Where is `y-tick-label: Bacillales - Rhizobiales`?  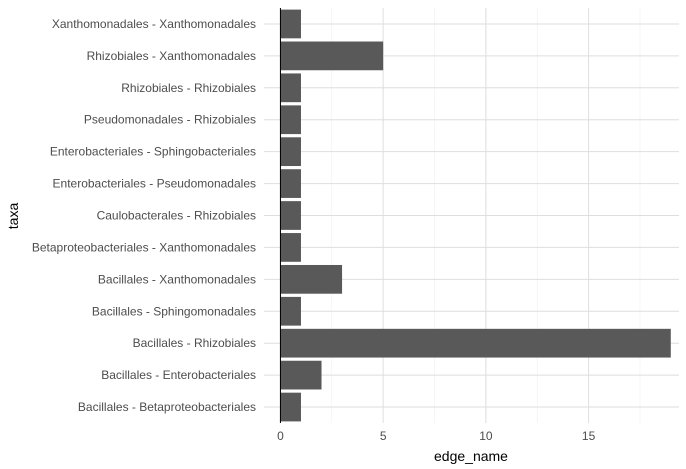
y-tick-label: Bacillales - Rhizobiales is located at coordinates (194, 343).